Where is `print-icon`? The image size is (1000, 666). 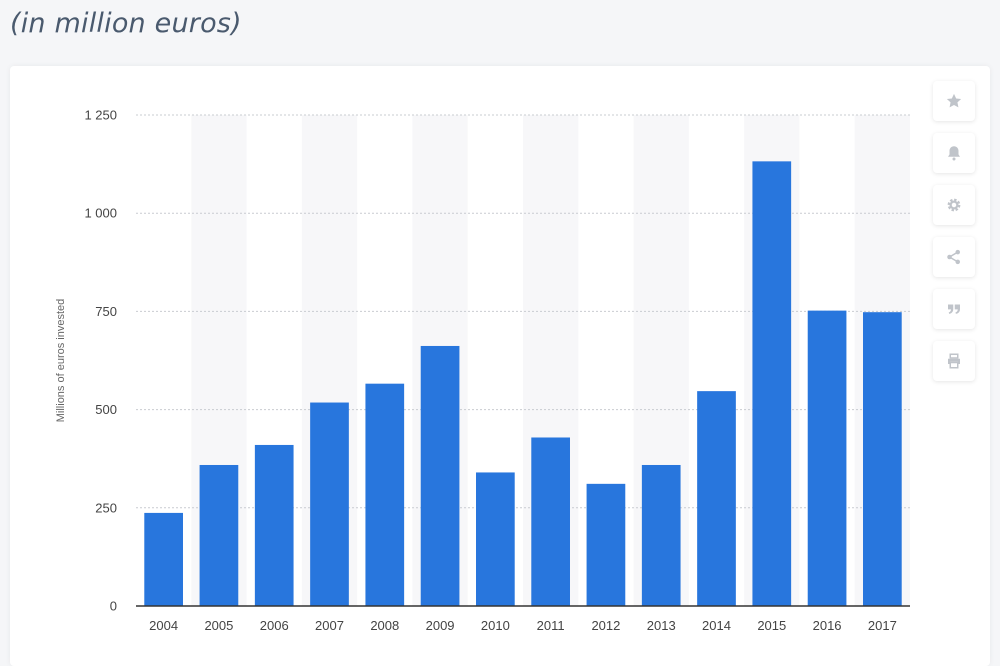
print-icon is located at coordinates (954, 361).